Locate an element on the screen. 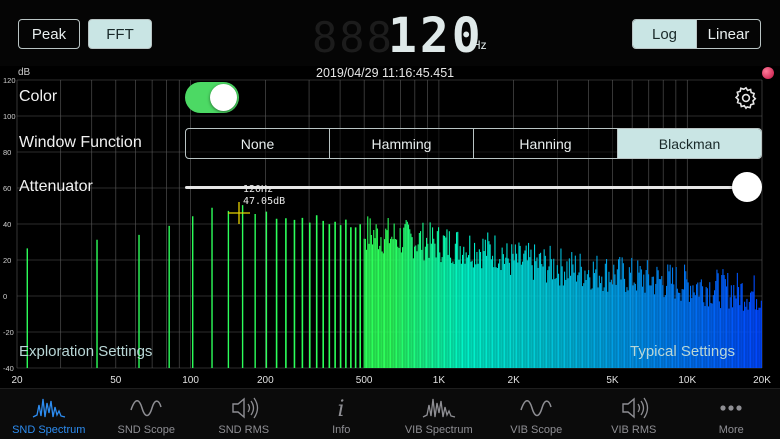 This screenshot has height=439, width=780. x-tick-label: 2K is located at coordinates (514, 380).